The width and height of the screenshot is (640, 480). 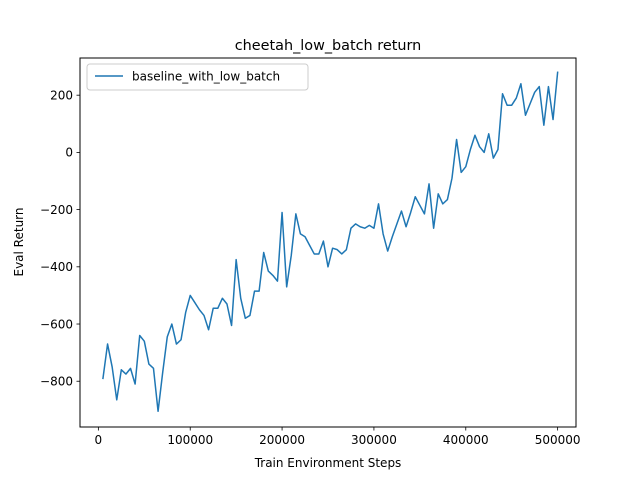 What do you see at coordinates (60, 238) in the screenshot?
I see `y-axis: −800 −600 −400 −200 0 200` at bounding box center [60, 238].